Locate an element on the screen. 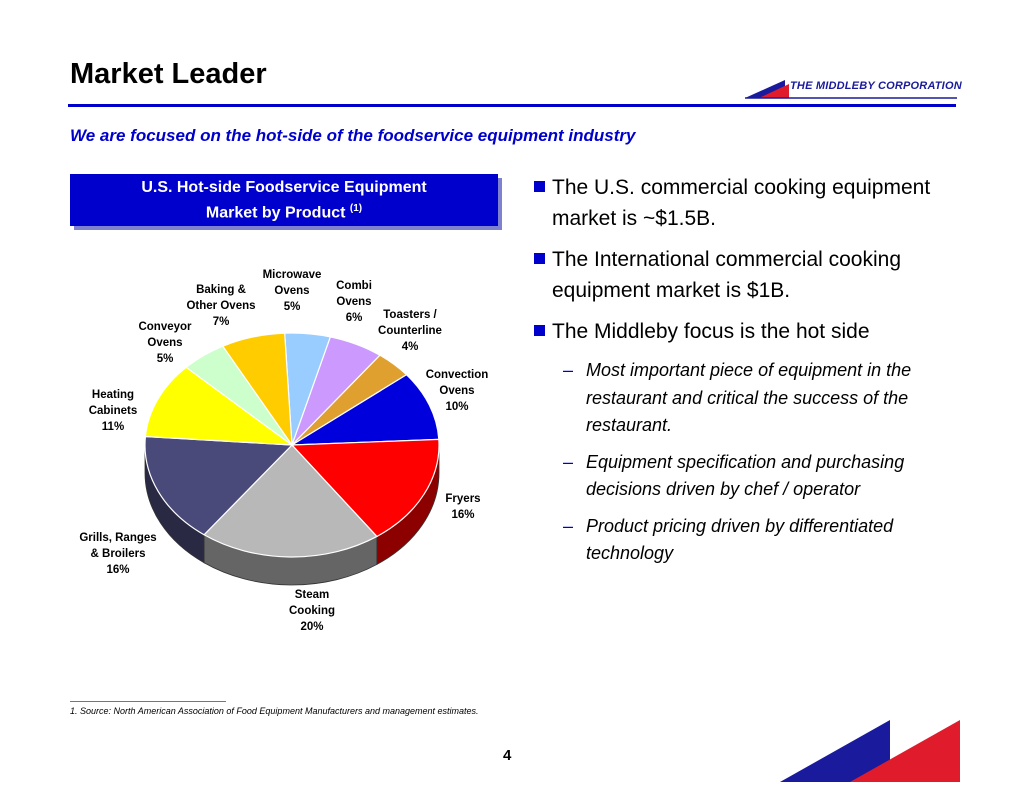 The image size is (1024, 791). company-logo is located at coordinates (851, 89).